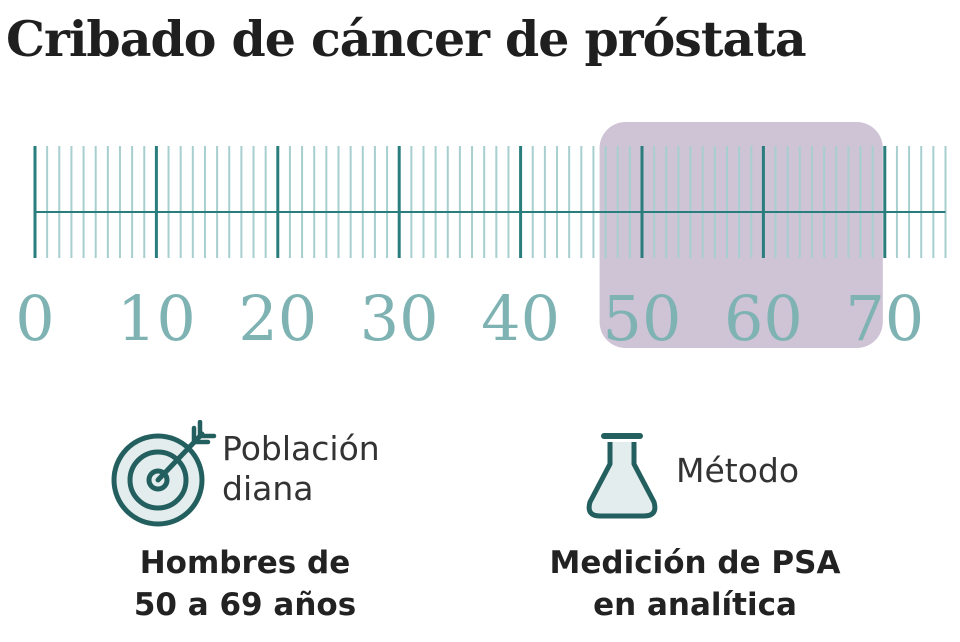 The image size is (960, 642). I want to click on tick-label: 70, so click(884, 318).